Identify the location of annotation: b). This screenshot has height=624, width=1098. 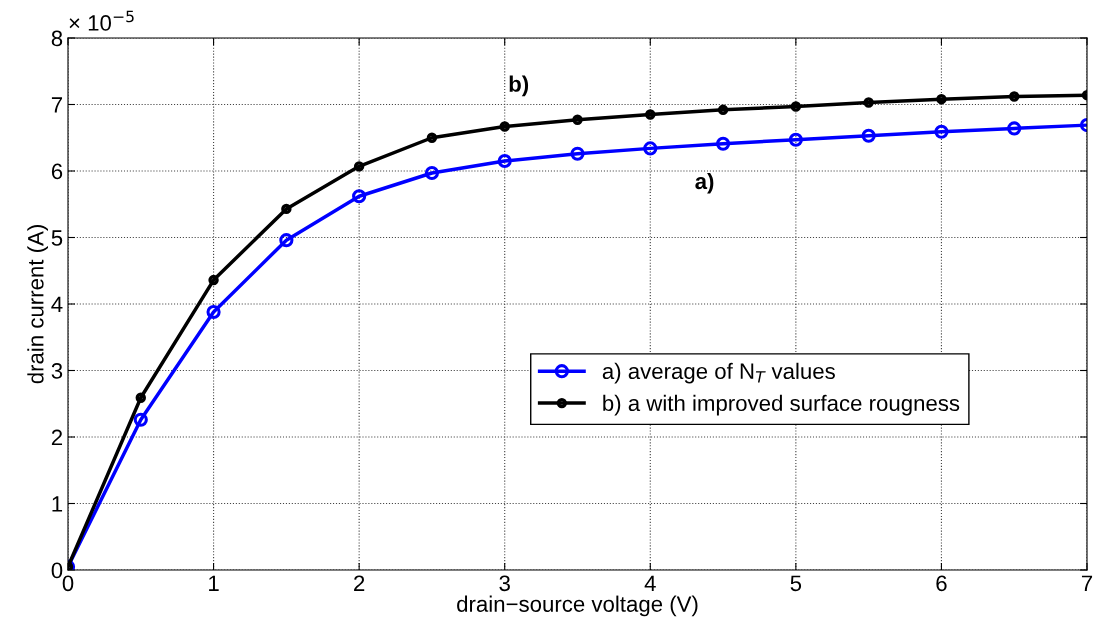
(519, 86).